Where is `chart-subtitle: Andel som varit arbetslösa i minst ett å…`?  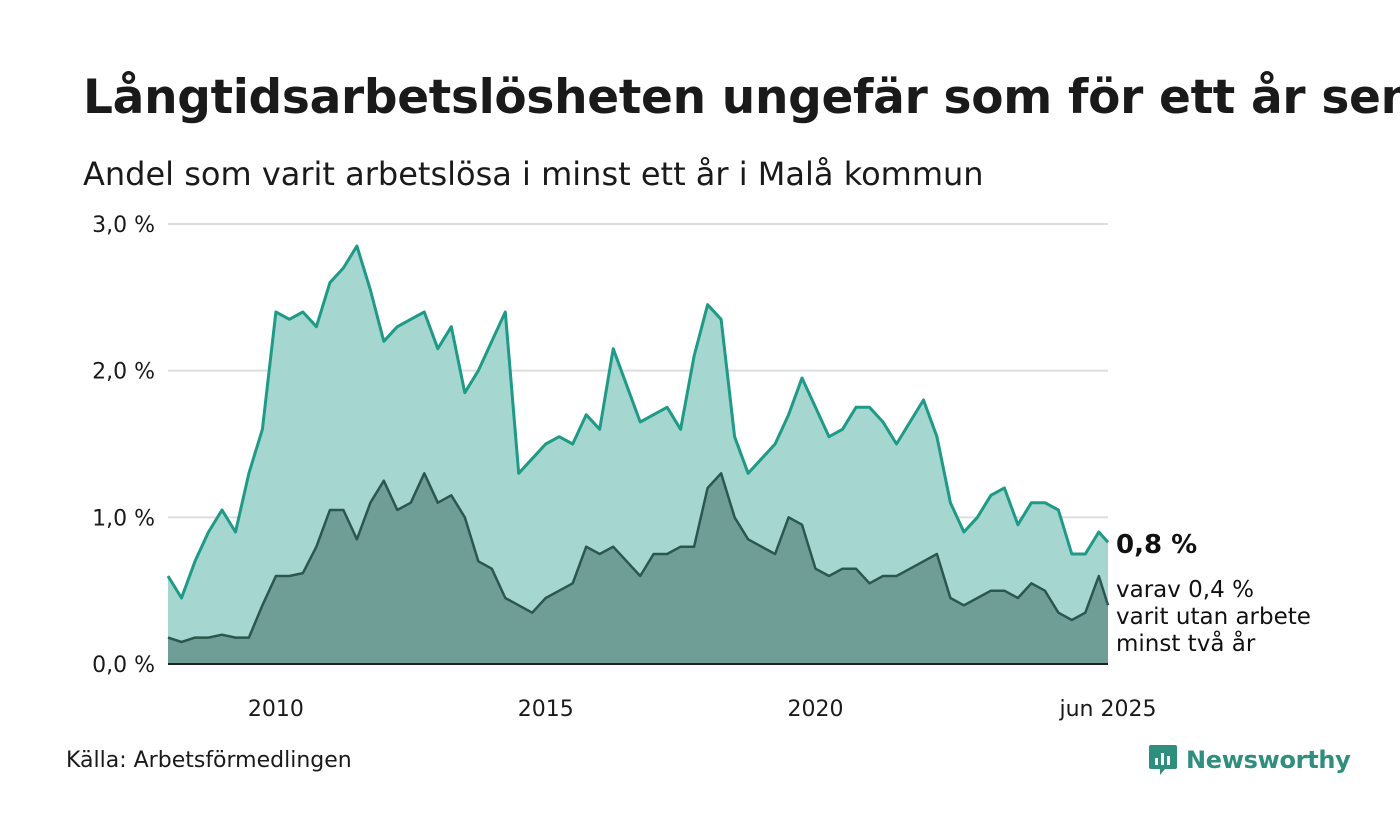 chart-subtitle: Andel som varit arbetslösa i minst ett å… is located at coordinates (533, 174).